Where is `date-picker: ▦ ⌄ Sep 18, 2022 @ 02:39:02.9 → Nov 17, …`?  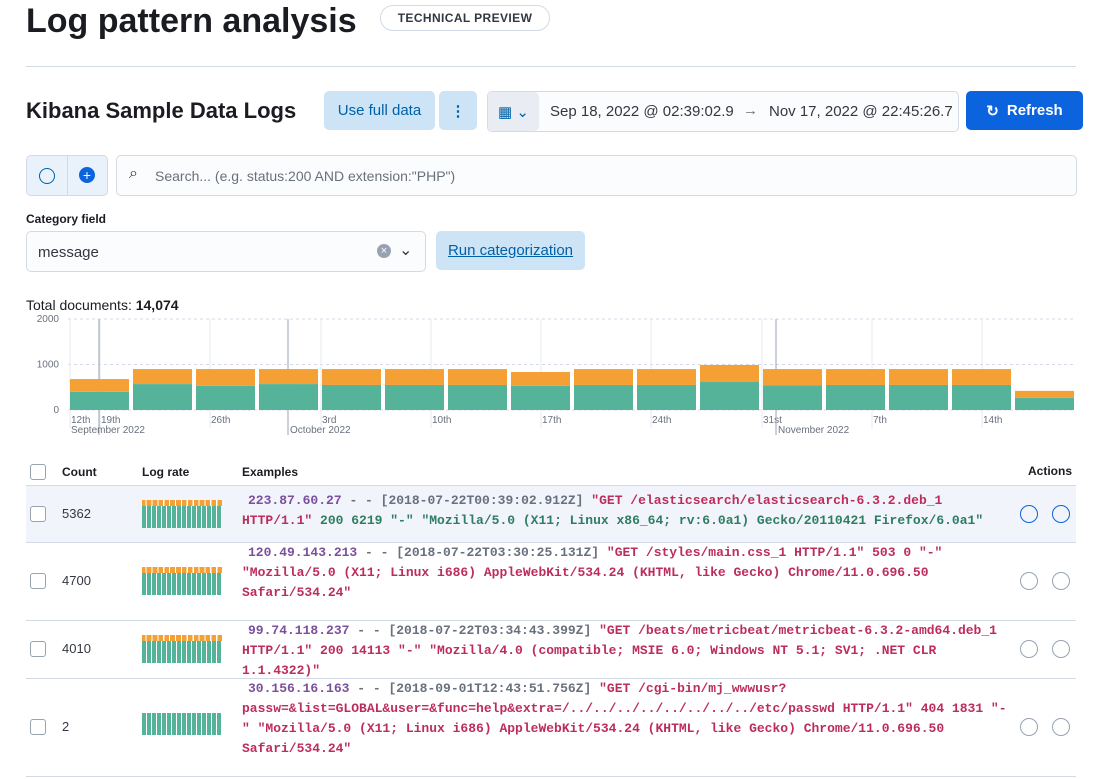 date-picker: ▦ ⌄ Sep 18, 2022 @ 02:39:02.9 → Nov 17, … is located at coordinates (723, 111).